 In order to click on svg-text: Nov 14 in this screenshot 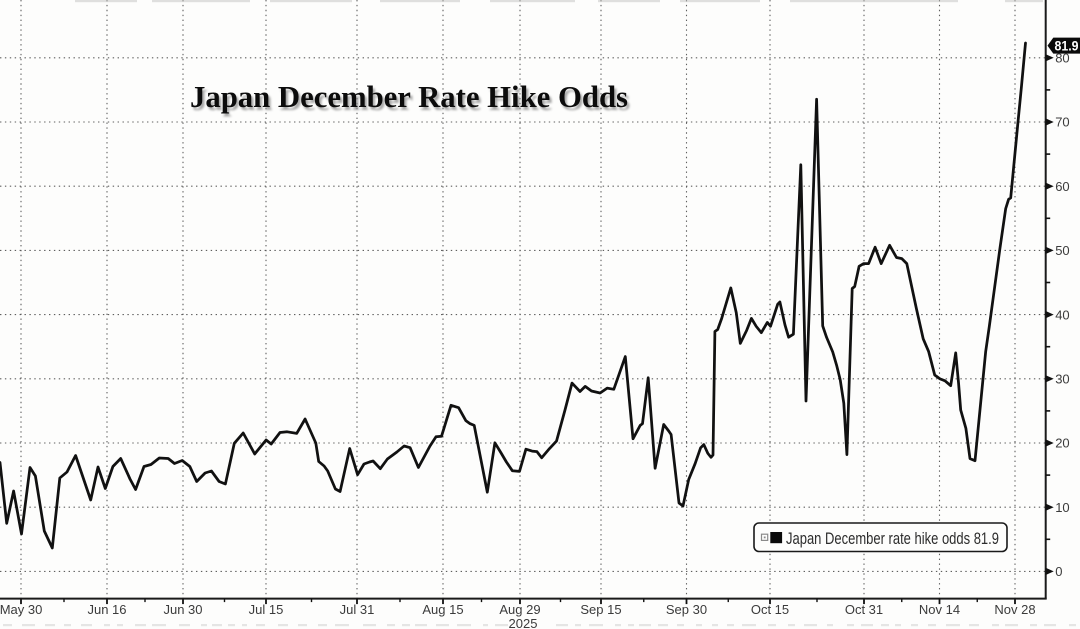, I will do `click(939, 609)`.